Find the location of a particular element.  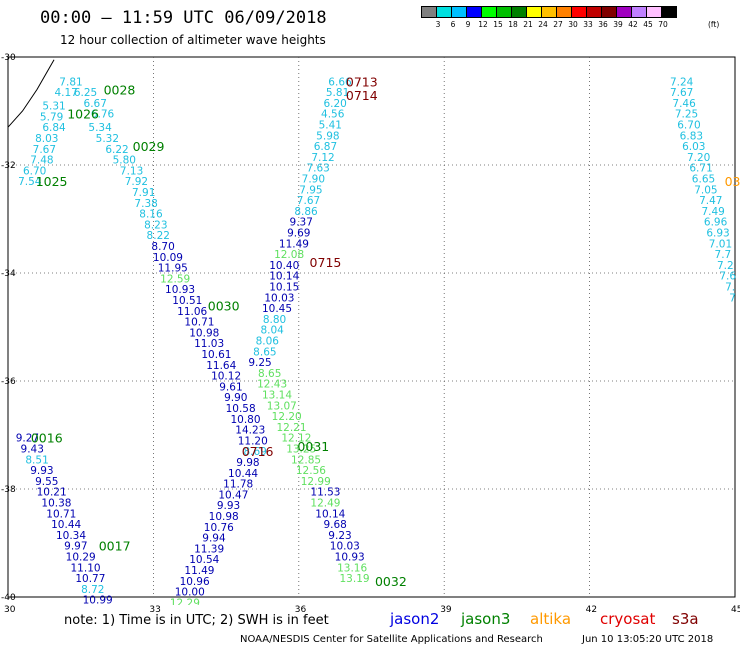

wave-height-value: 10.15 is located at coordinates (284, 288).